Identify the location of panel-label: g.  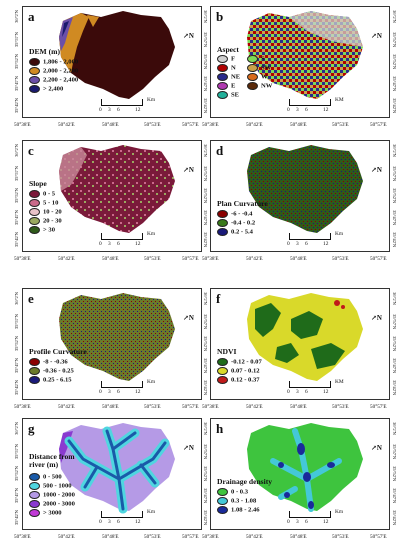
(31, 428).